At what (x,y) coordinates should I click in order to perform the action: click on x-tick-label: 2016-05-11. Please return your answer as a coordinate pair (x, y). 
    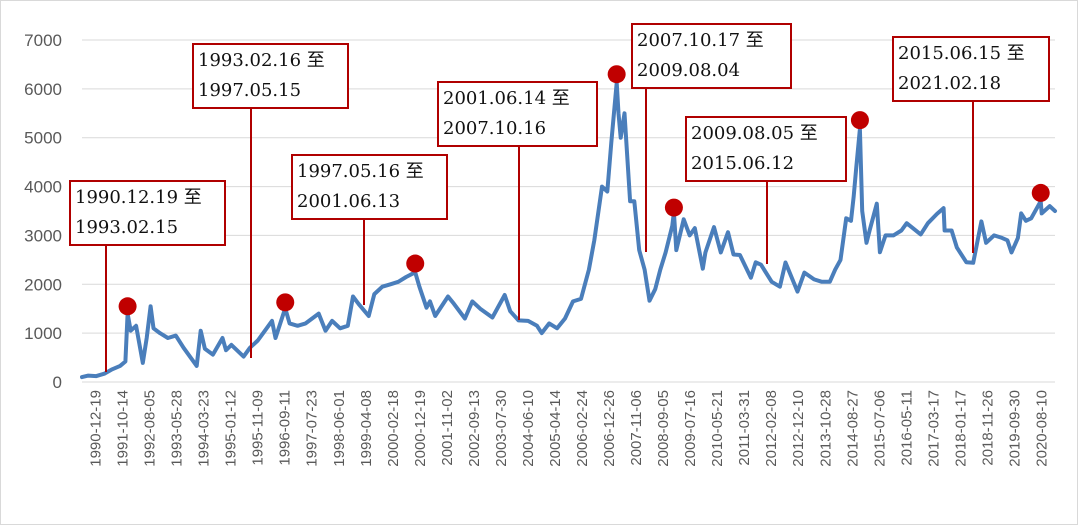
    Looking at the image, I should click on (906, 428).